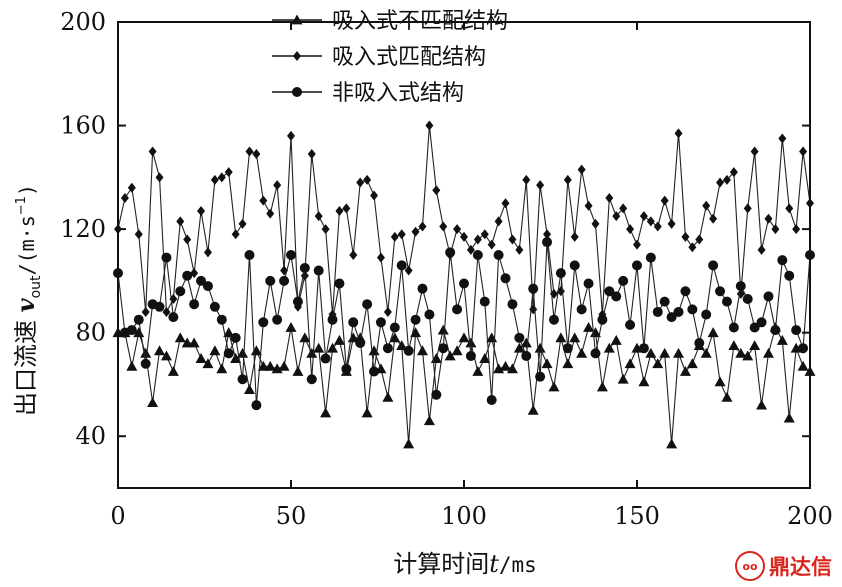 This screenshot has width=842, height=587. Describe the element at coordinates (291, 516) in the screenshot. I see `x-tick-label: 50` at that location.